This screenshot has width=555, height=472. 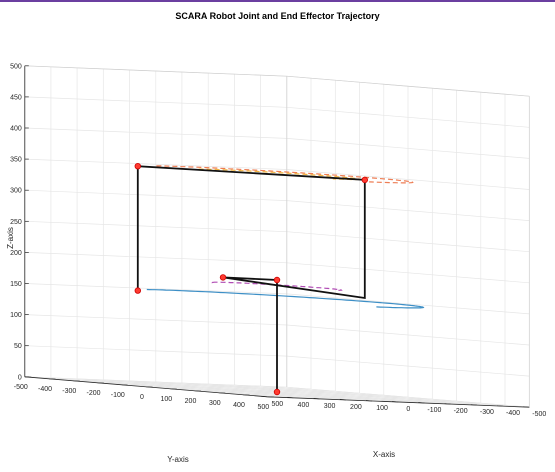 I want to click on x-tick-label: 400, so click(x=239, y=405).